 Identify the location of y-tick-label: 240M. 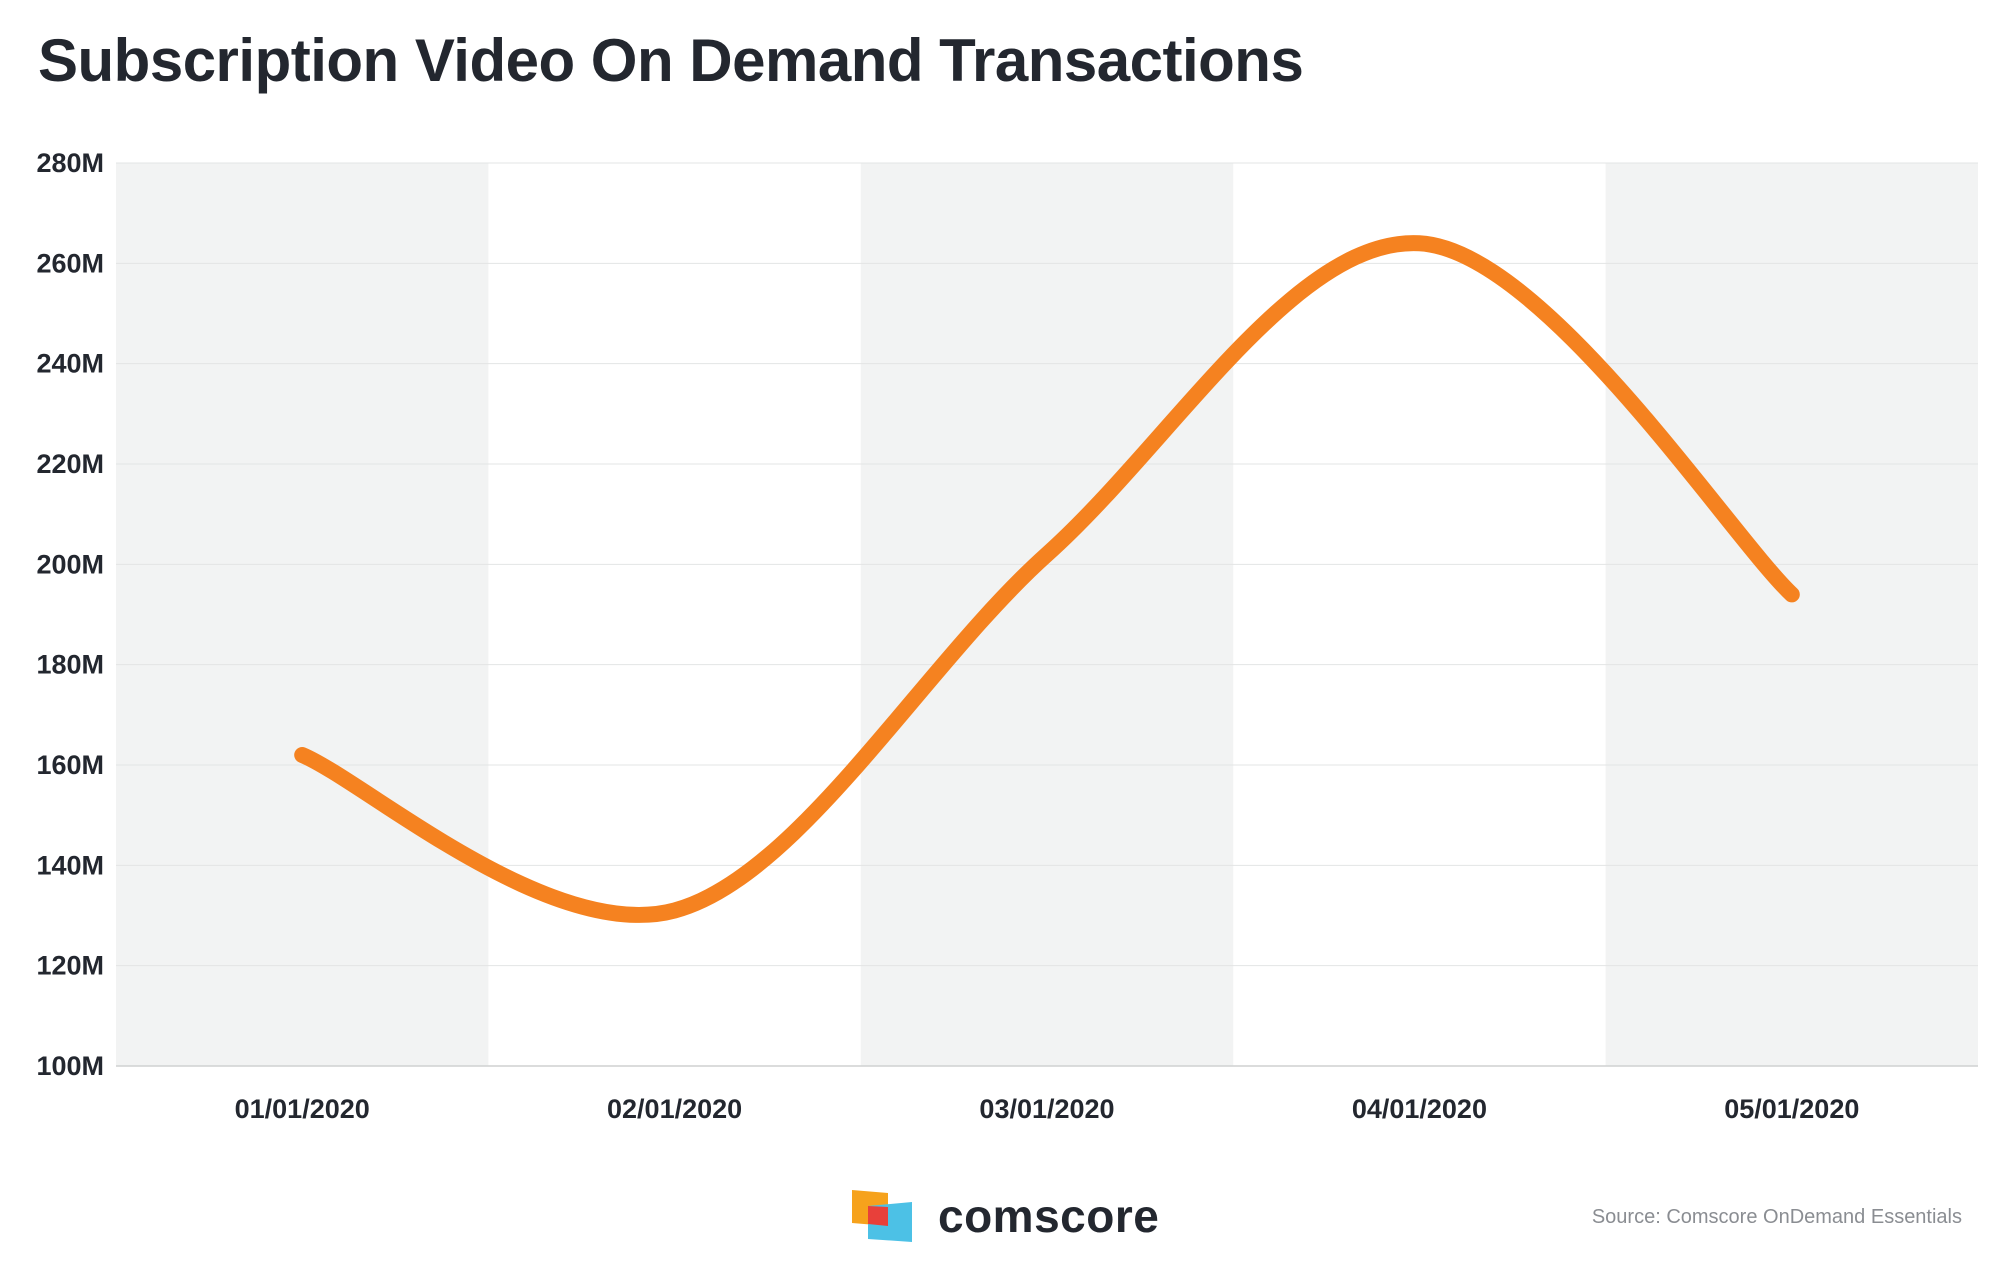
(70, 364).